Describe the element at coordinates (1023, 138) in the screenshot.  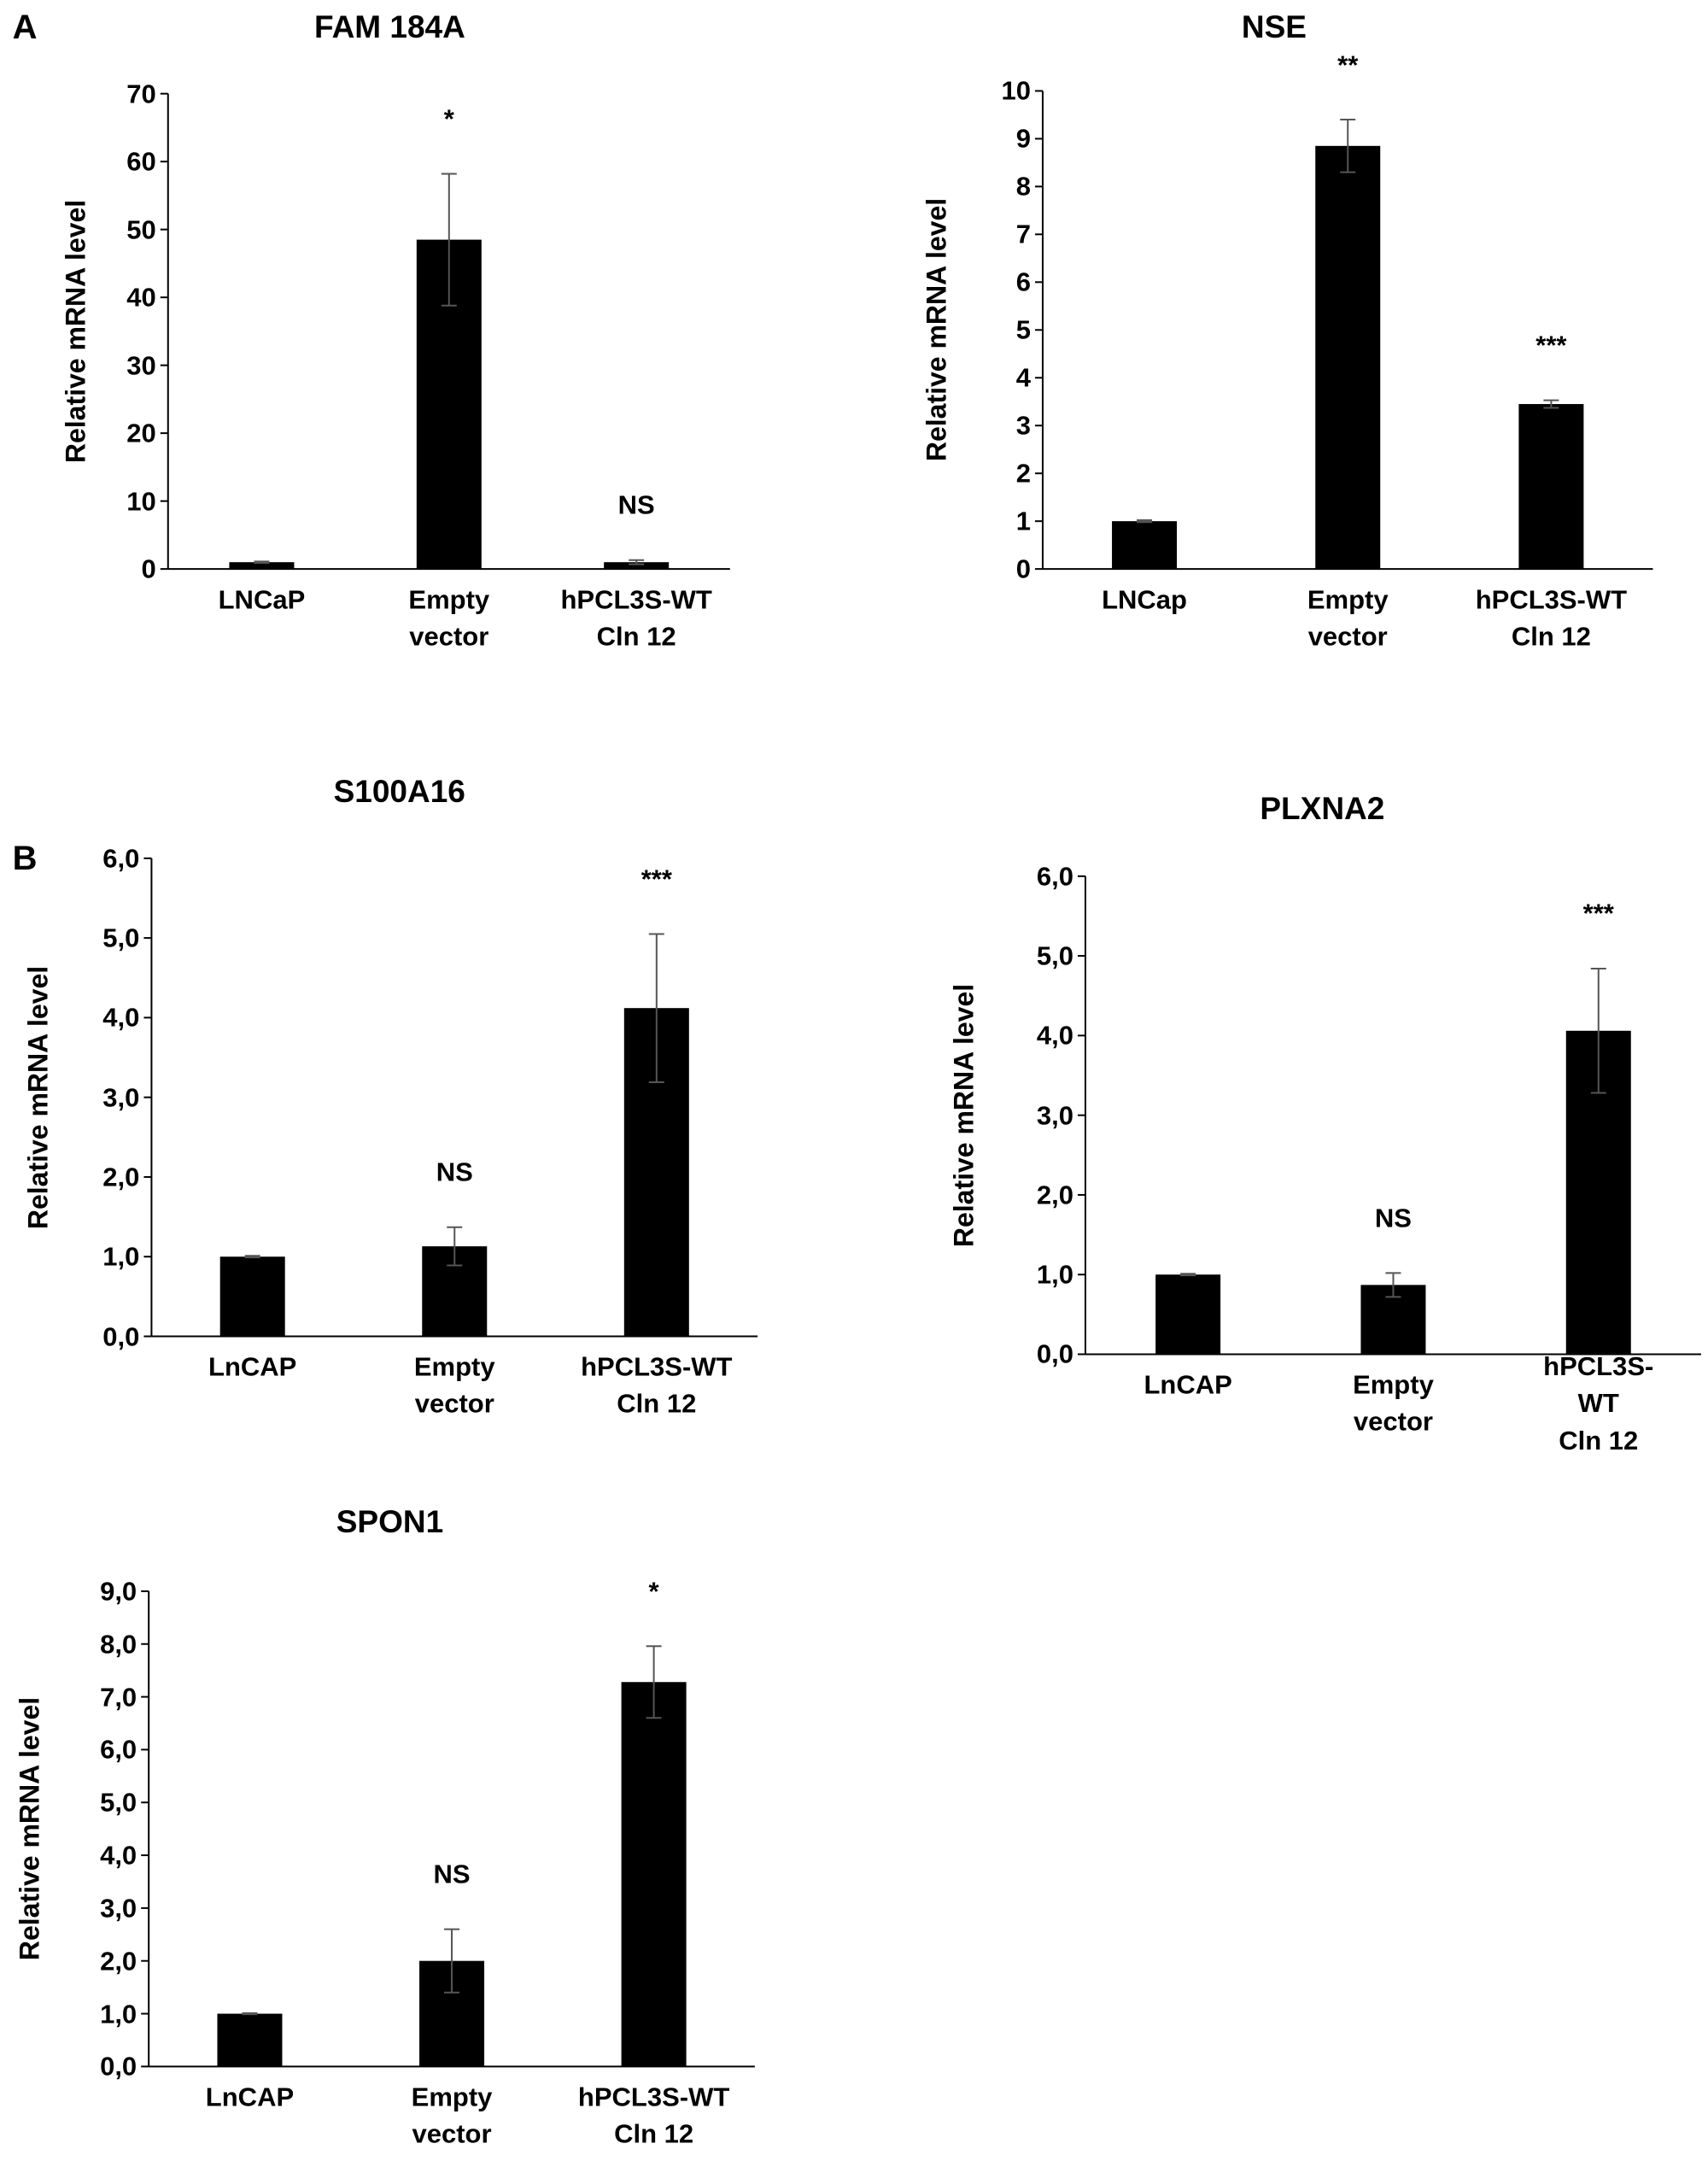
I see `y-tick-label: 9` at that location.